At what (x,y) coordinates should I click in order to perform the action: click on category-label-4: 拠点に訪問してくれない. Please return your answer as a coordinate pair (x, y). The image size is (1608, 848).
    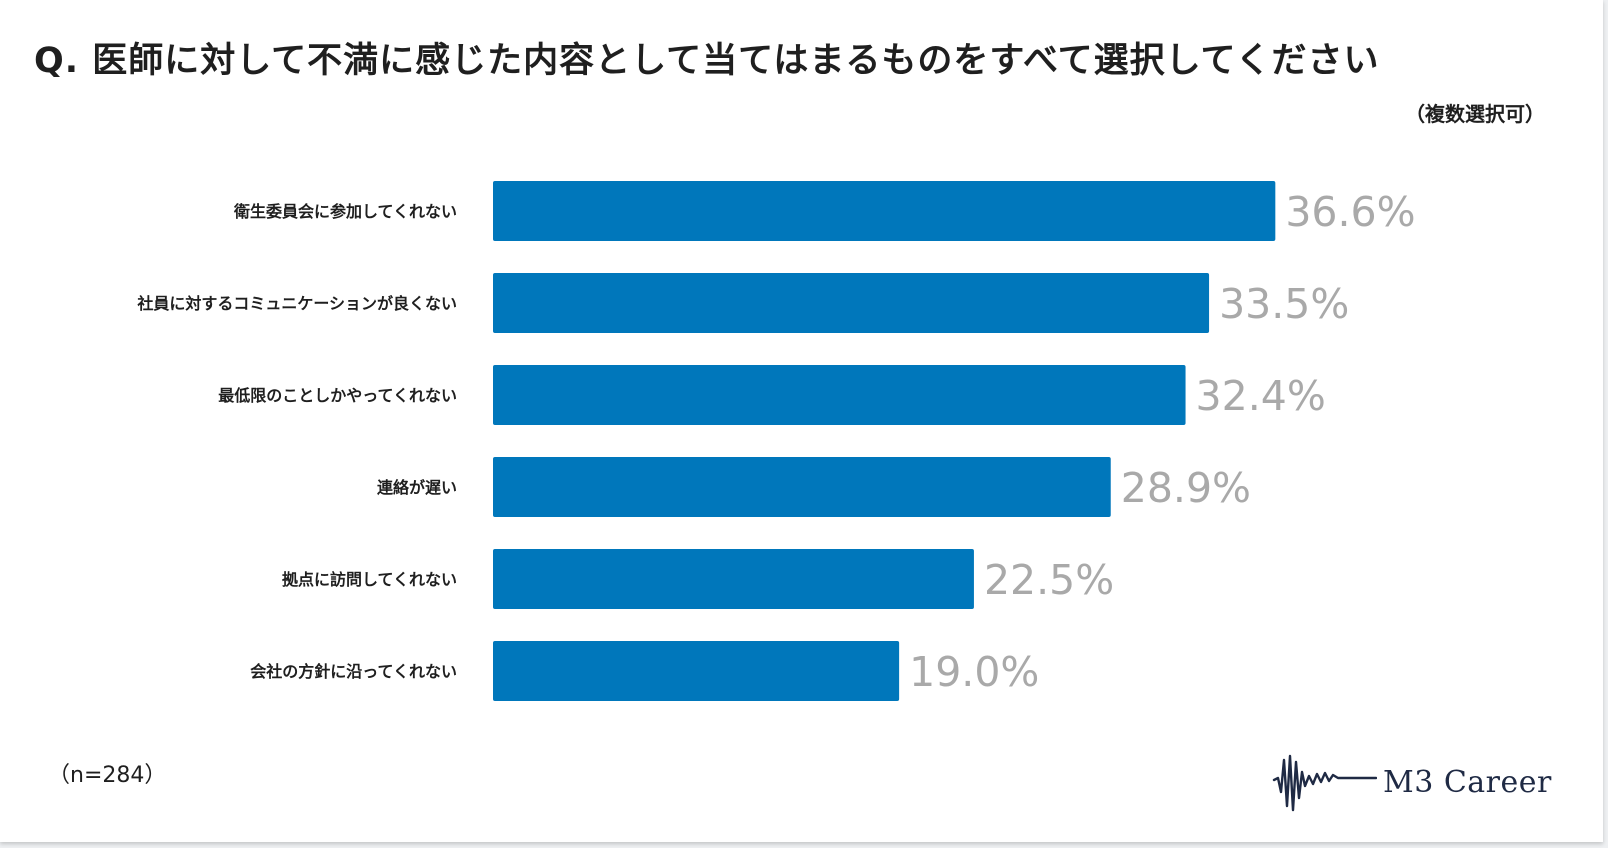
    Looking at the image, I should click on (369, 579).